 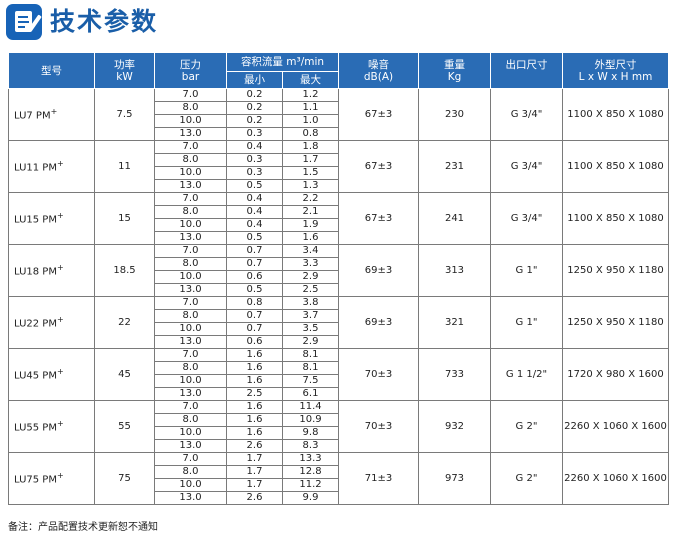 I want to click on table-row: 13.0 2.6 8.3, so click(x=339, y=446).